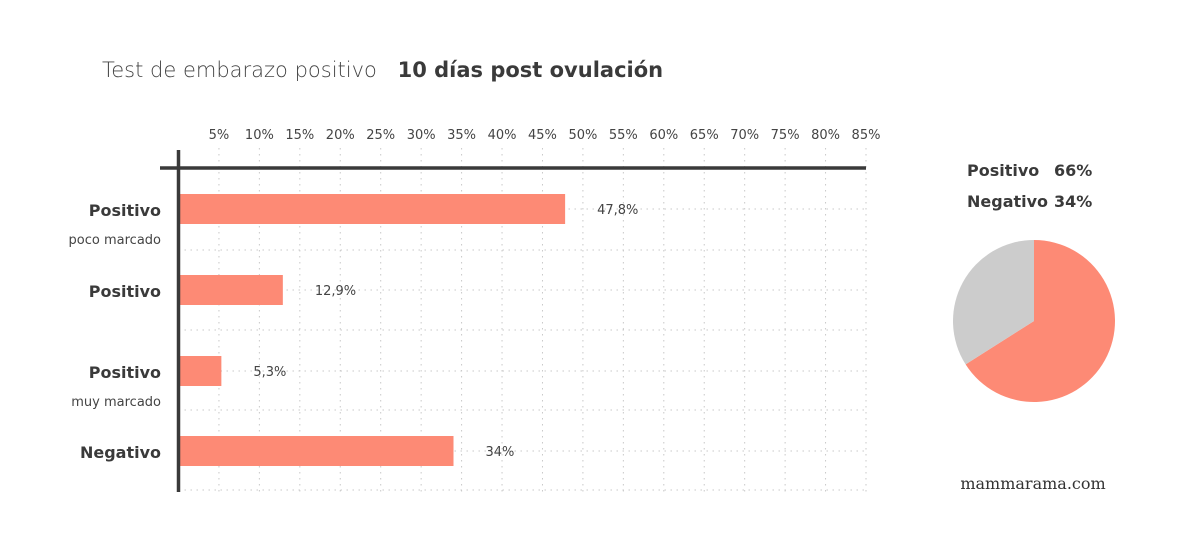  What do you see at coordinates (1073, 201) in the screenshot?
I see `legend-value: 34%` at bounding box center [1073, 201].